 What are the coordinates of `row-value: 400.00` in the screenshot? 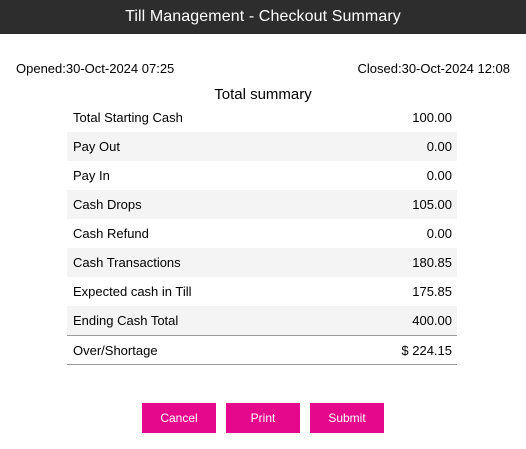 It's located at (432, 320).